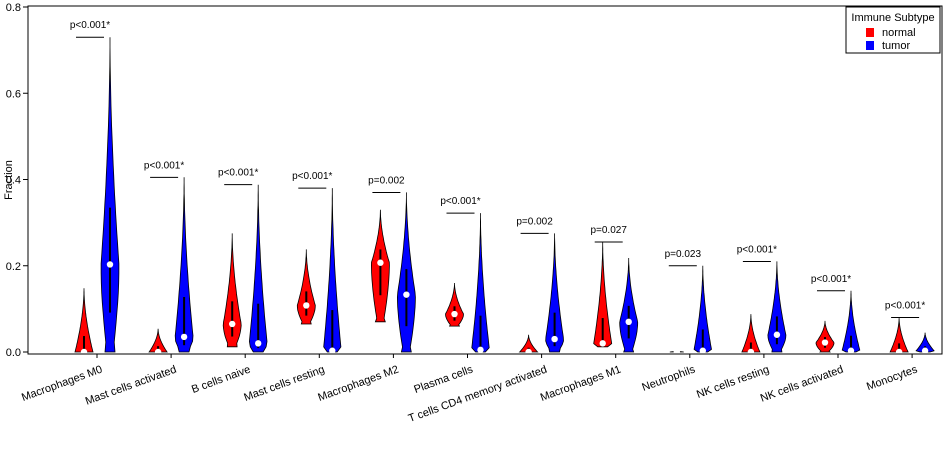  I want to click on legend-swatch-normal, so click(870, 32).